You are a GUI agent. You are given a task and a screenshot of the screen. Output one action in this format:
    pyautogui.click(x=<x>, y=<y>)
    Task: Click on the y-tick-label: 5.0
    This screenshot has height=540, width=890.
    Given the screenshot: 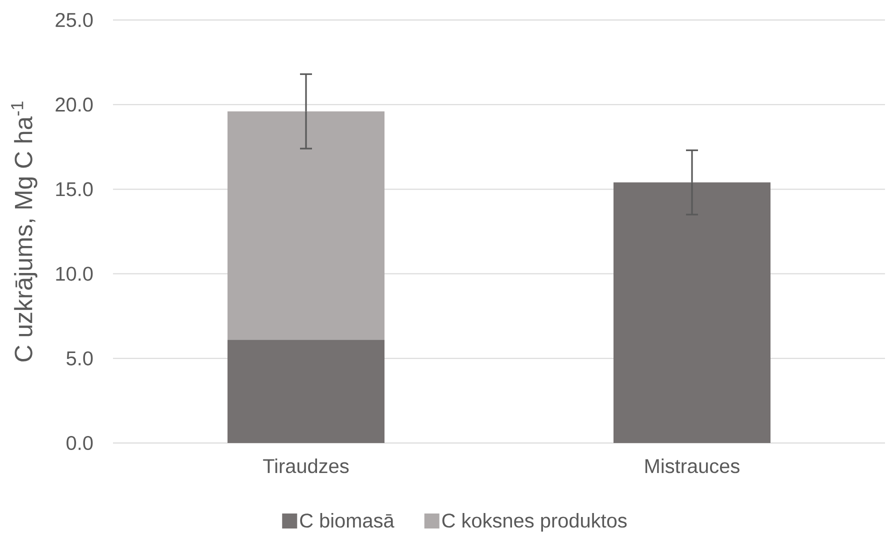 What is the action you would take?
    pyautogui.click(x=79, y=358)
    